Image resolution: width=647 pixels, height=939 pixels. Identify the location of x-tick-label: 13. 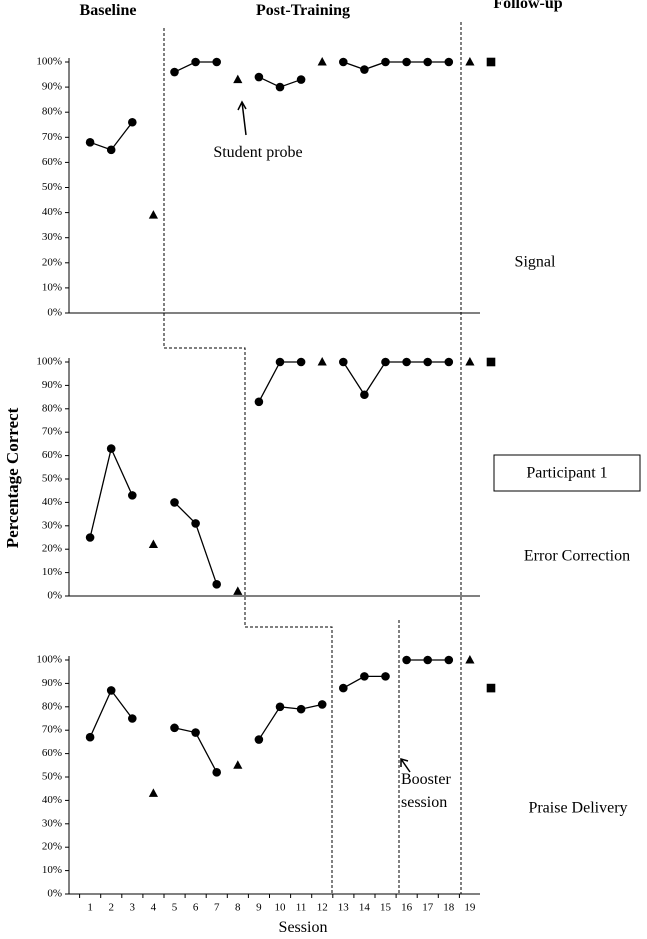
(344, 908).